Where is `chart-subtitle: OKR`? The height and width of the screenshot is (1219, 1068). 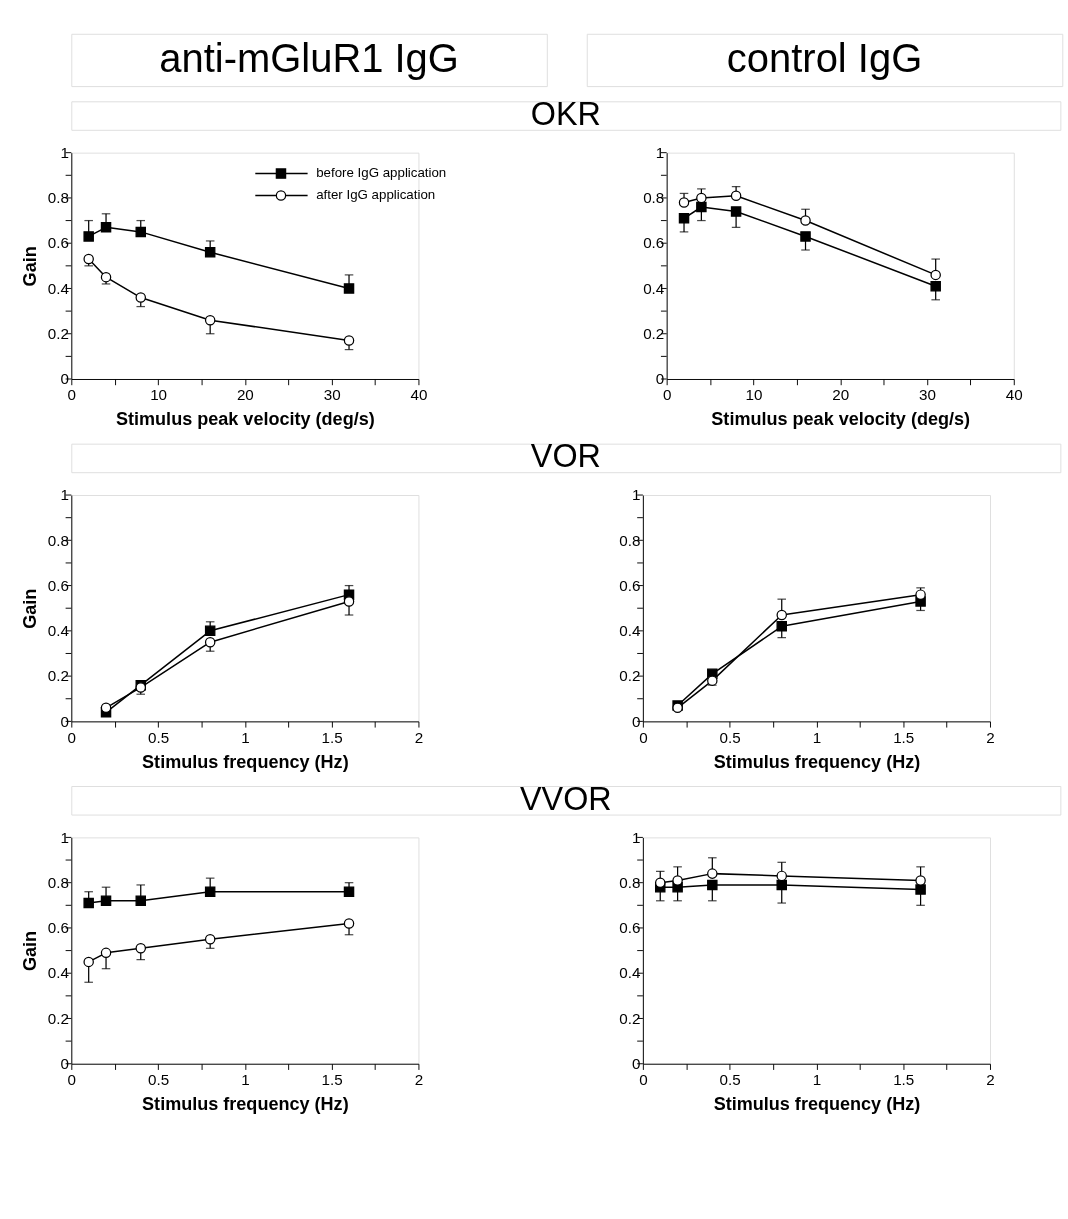 chart-subtitle: OKR is located at coordinates (565, 114).